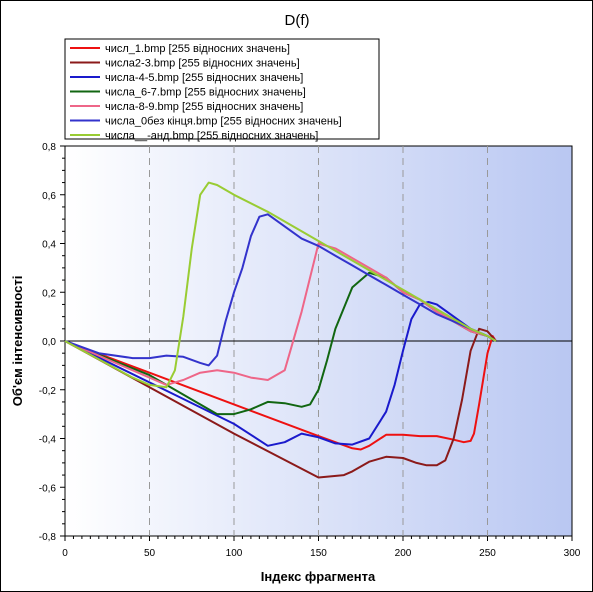  What do you see at coordinates (234, 553) in the screenshot?
I see `x-tick-label: 100` at bounding box center [234, 553].